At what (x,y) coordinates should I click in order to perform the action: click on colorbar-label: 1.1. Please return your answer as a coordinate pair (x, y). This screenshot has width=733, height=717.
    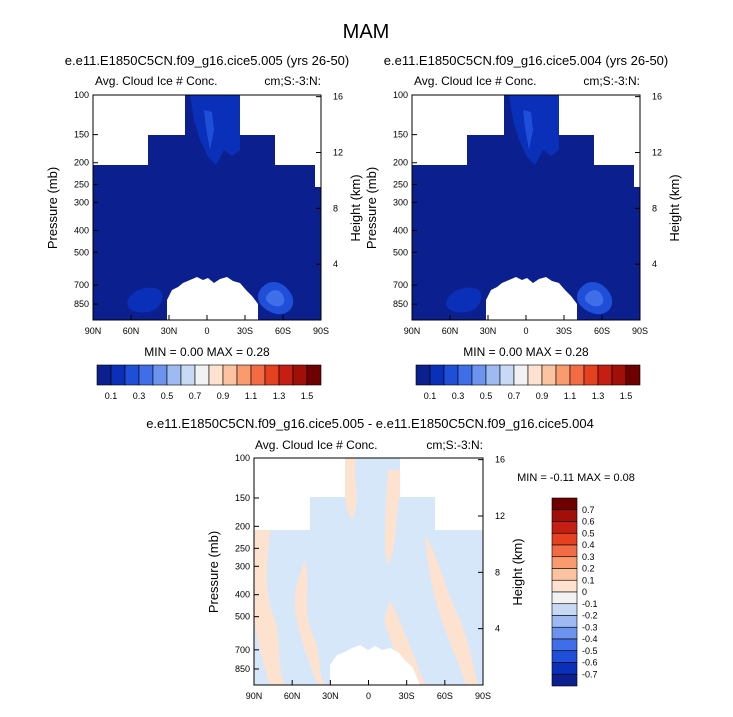
    Looking at the image, I should click on (251, 396).